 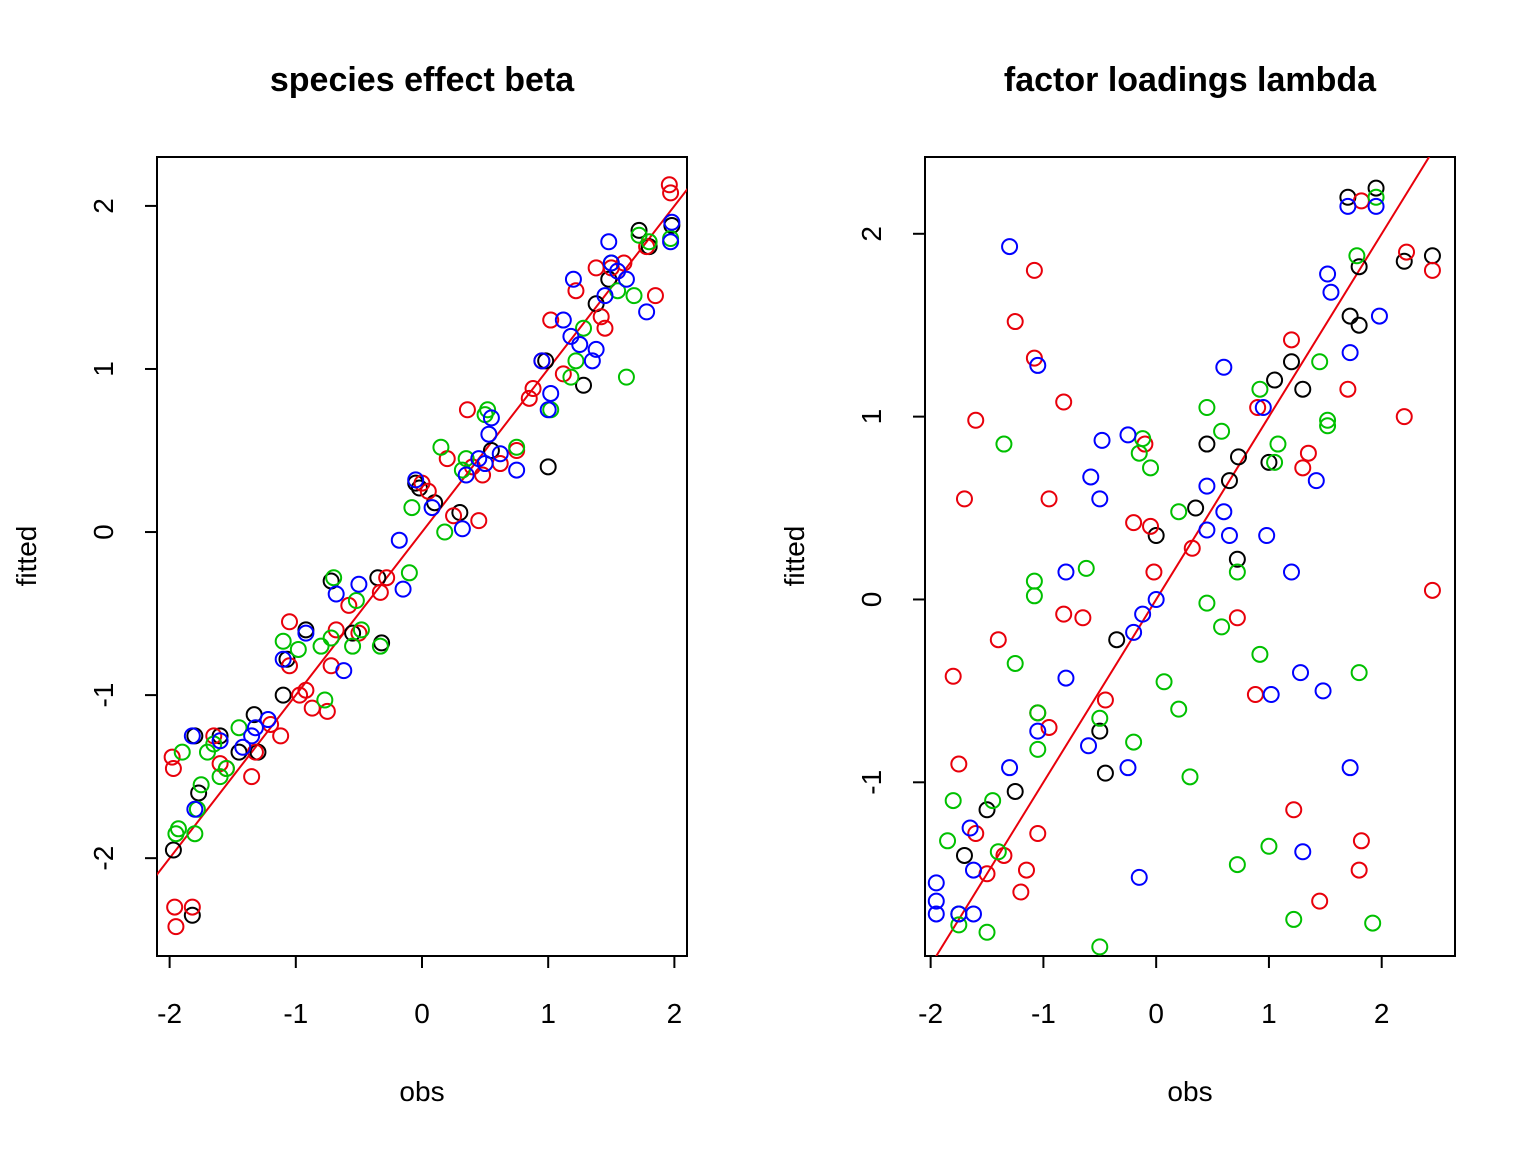 I want to click on y-axis-label: fitted, so click(x=794, y=556).